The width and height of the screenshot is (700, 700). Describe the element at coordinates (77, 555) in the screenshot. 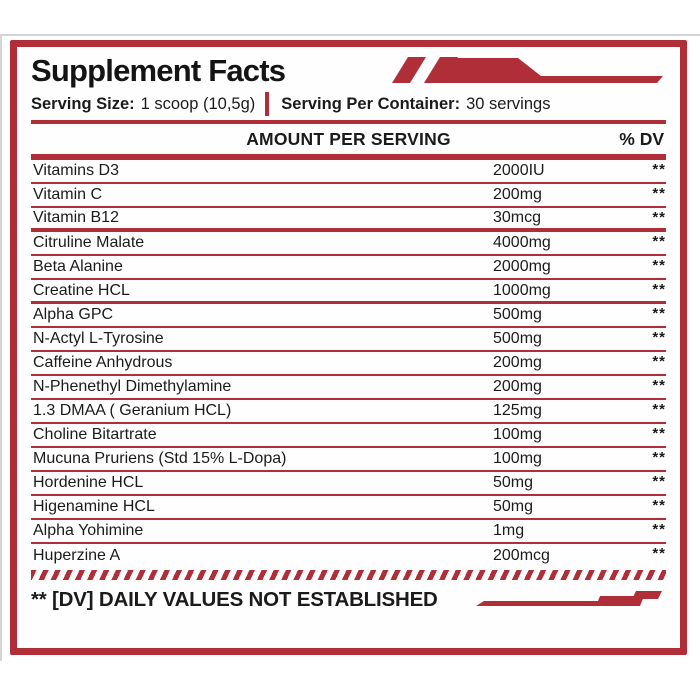

I see `ingredient-name: Huperzine A` at that location.